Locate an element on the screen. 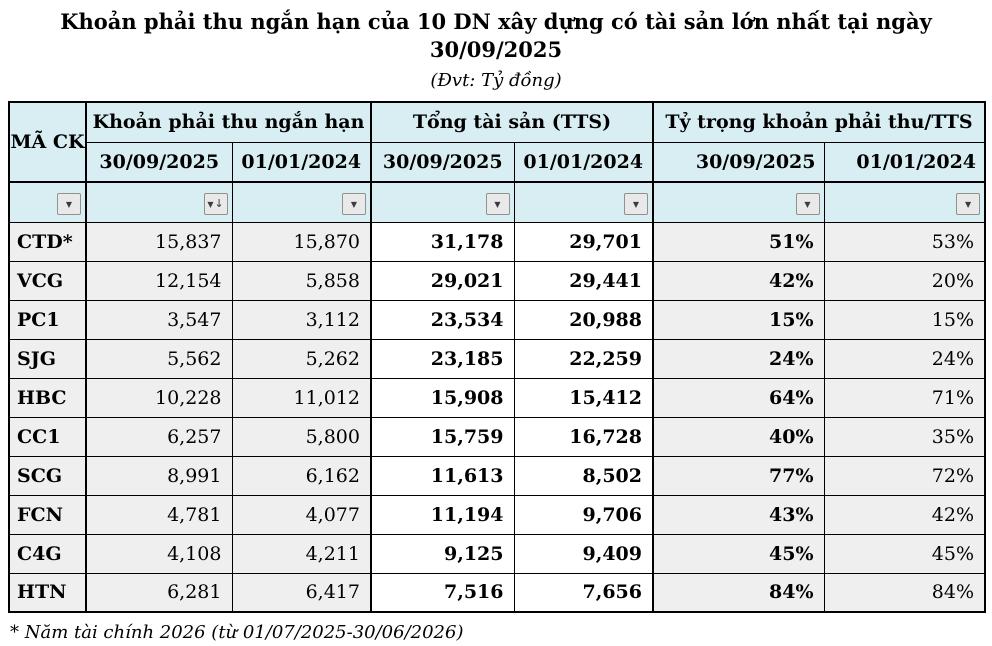 This screenshot has width=992, height=646. ratio-2025-cell: 45% is located at coordinates (738, 553).